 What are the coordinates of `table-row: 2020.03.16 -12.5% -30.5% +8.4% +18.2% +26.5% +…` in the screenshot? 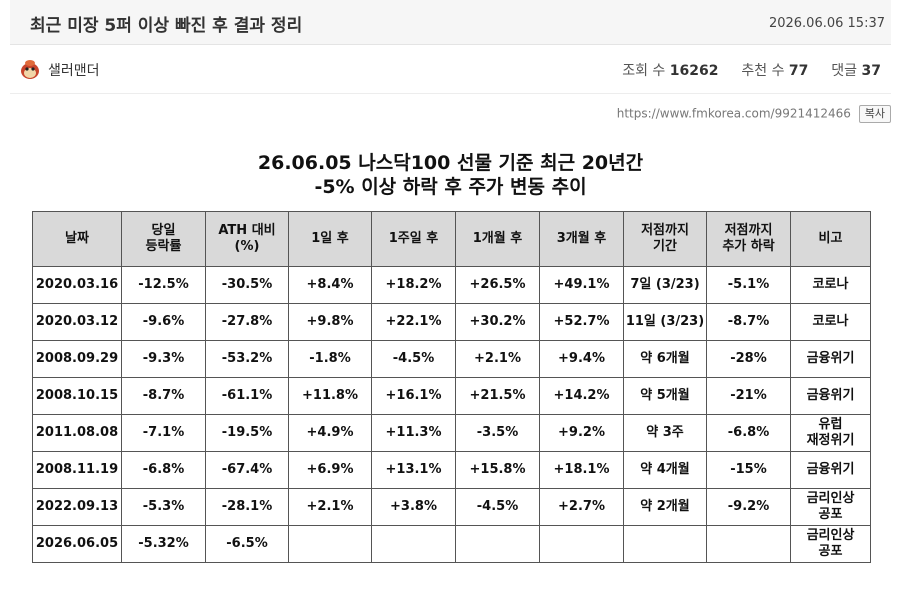 It's located at (451, 285).